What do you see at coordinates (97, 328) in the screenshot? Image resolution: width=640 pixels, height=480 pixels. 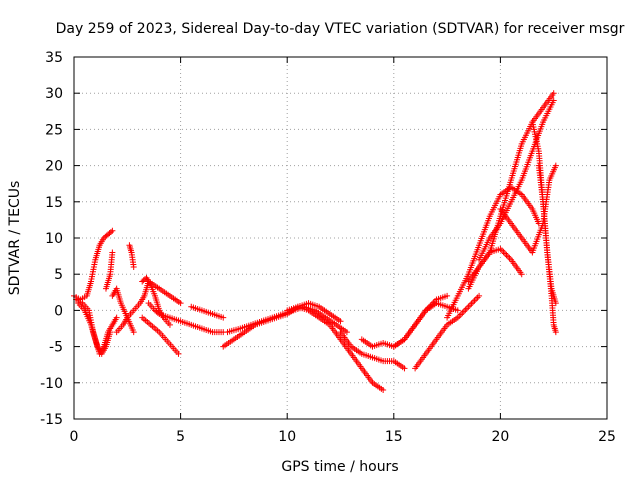 I see `series-track-c` at bounding box center [97, 328].